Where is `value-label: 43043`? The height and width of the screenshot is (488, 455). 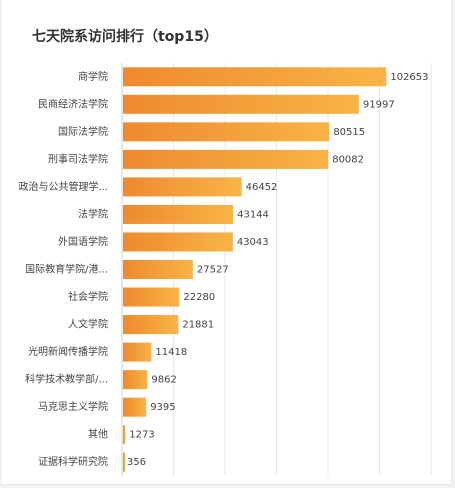
value-label: 43043 is located at coordinates (253, 242).